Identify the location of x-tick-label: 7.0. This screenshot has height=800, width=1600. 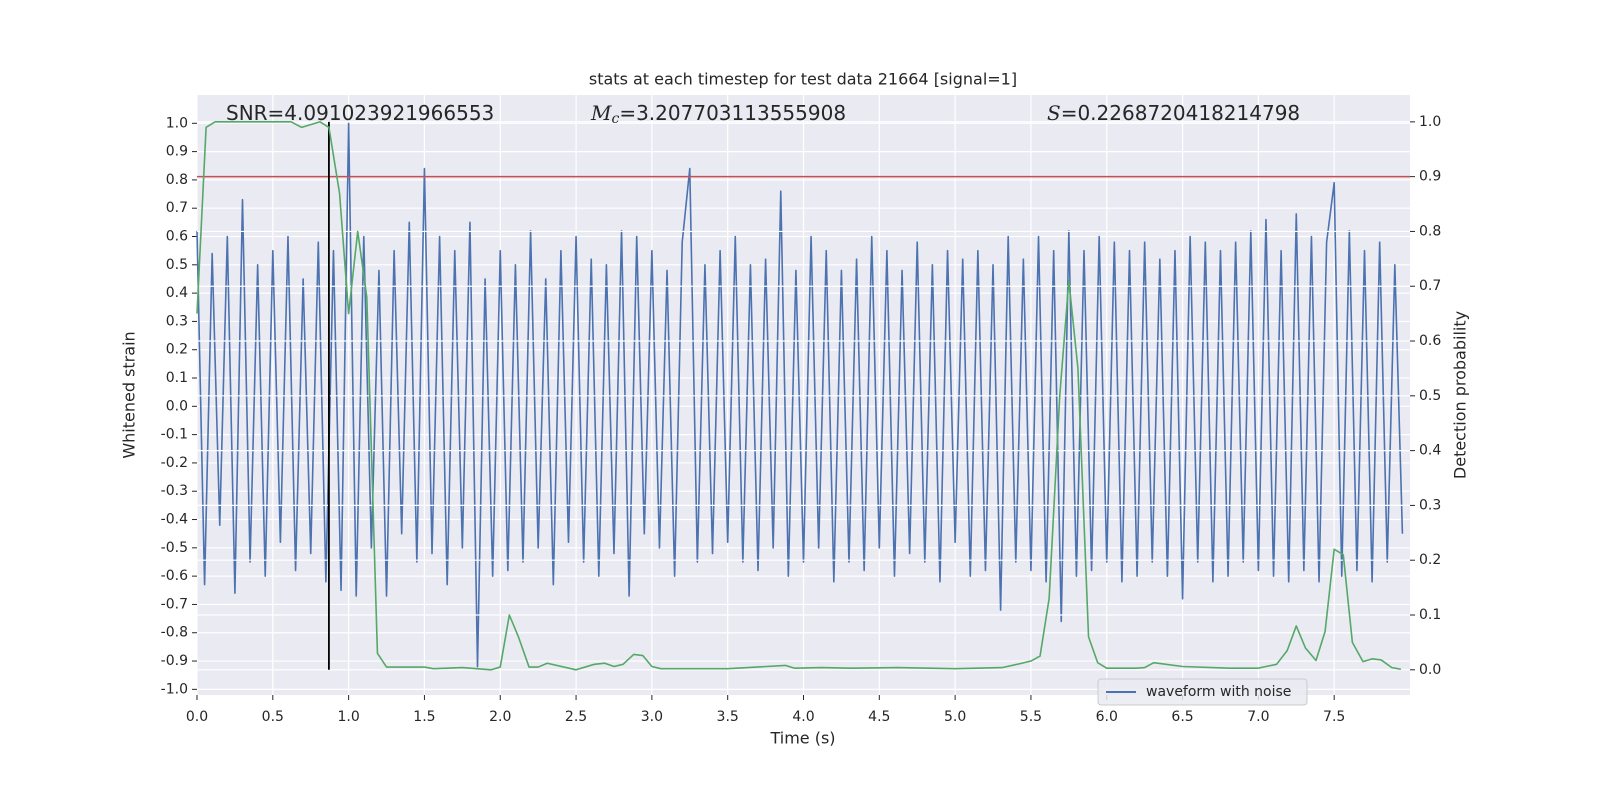
(1258, 717).